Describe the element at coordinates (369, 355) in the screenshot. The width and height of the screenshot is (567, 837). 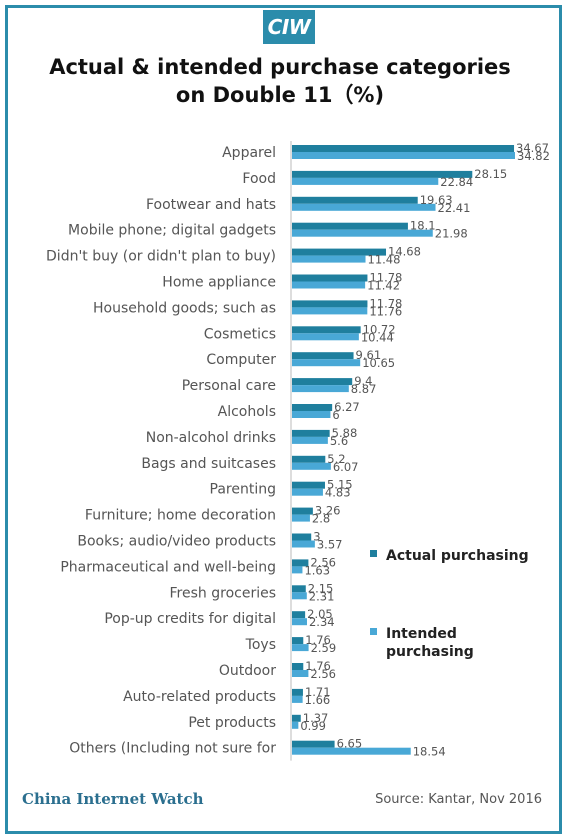
I see `value-label-actual: 9.61` at that location.